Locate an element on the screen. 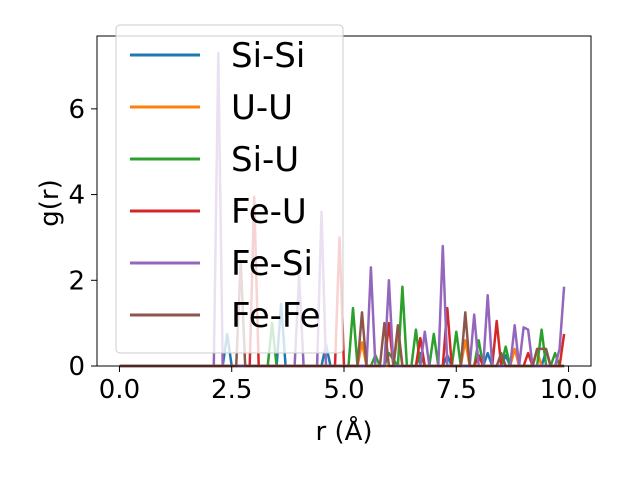 The width and height of the screenshot is (640, 480). legend-label: Fe-Fe is located at coordinates (276, 316).